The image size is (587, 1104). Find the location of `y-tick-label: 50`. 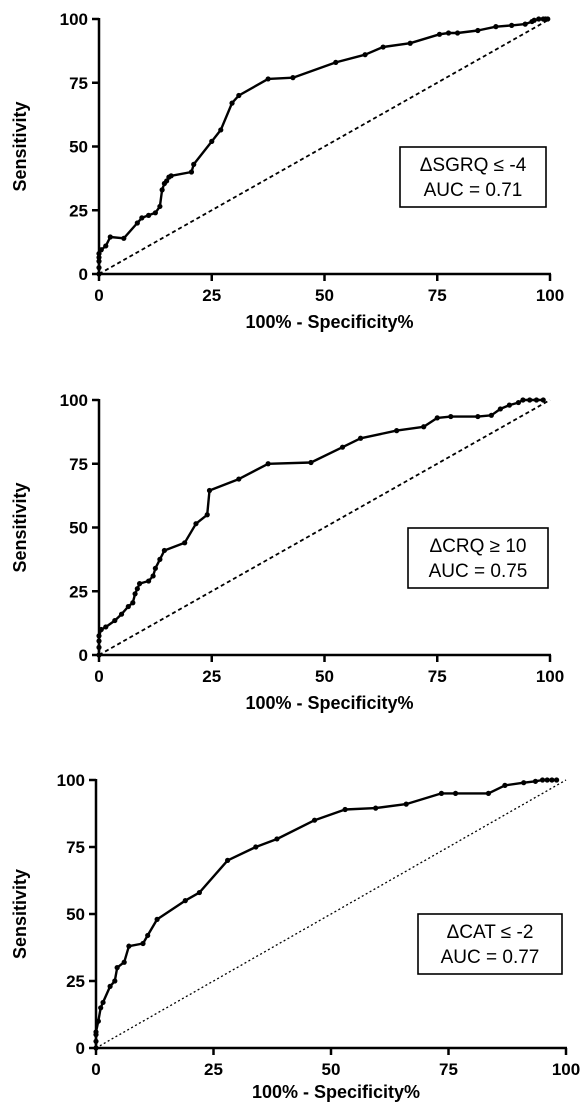

y-tick-label: 50 is located at coordinates (75, 914).